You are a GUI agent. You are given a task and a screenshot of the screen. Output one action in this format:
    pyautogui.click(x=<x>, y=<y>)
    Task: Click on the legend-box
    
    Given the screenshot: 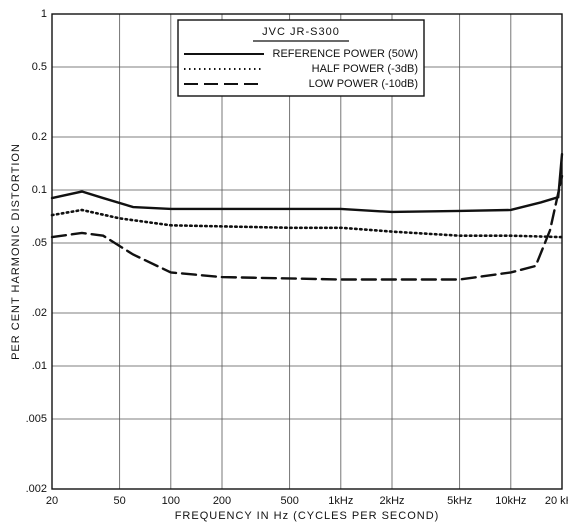 What is the action you would take?
    pyautogui.click(x=301, y=58)
    